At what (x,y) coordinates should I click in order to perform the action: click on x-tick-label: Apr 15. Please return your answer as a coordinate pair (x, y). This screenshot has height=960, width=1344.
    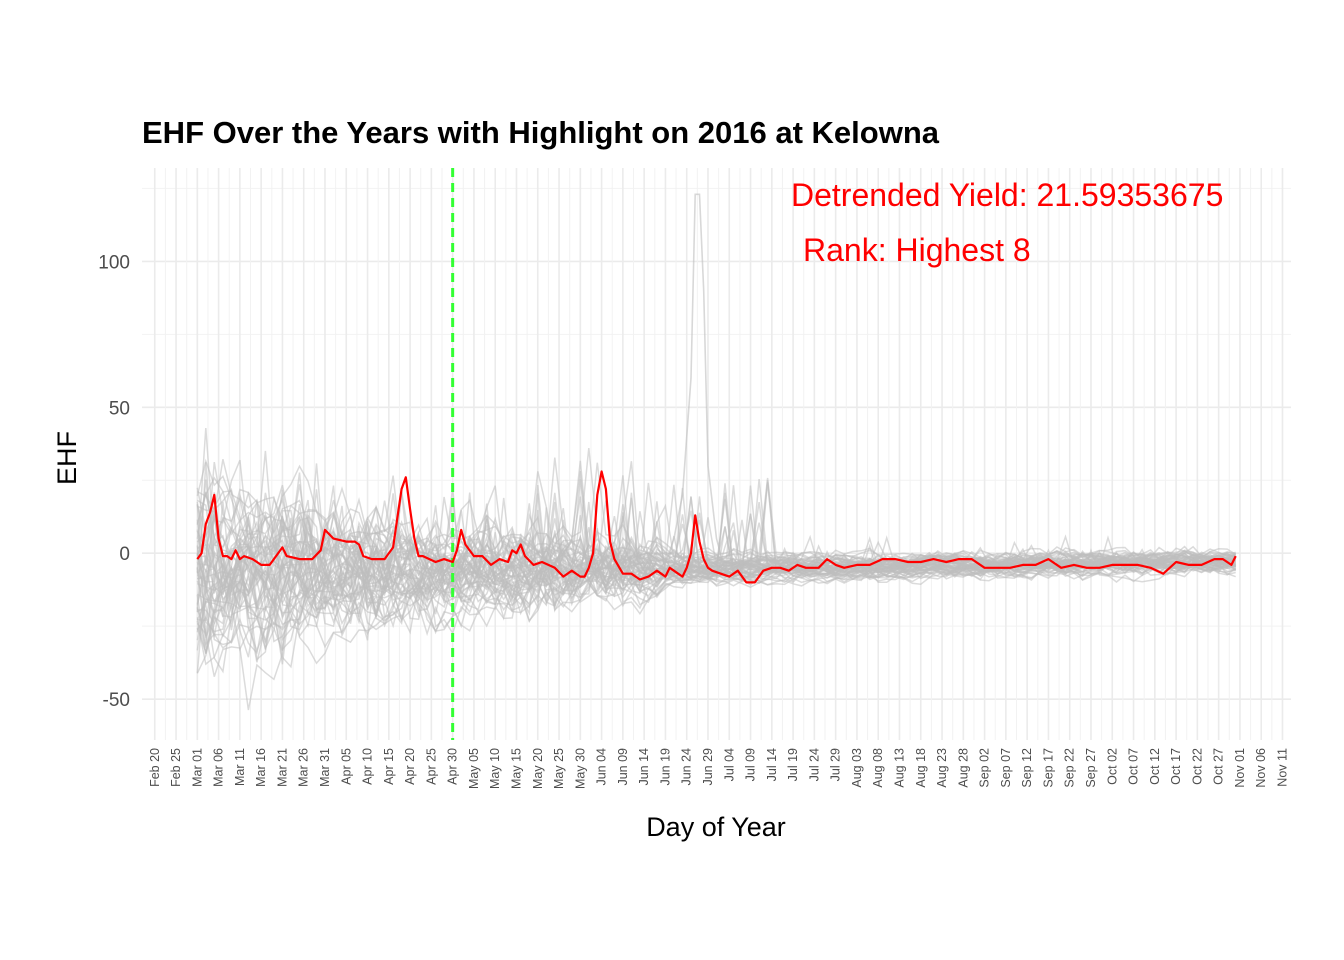
    Looking at the image, I should click on (389, 766).